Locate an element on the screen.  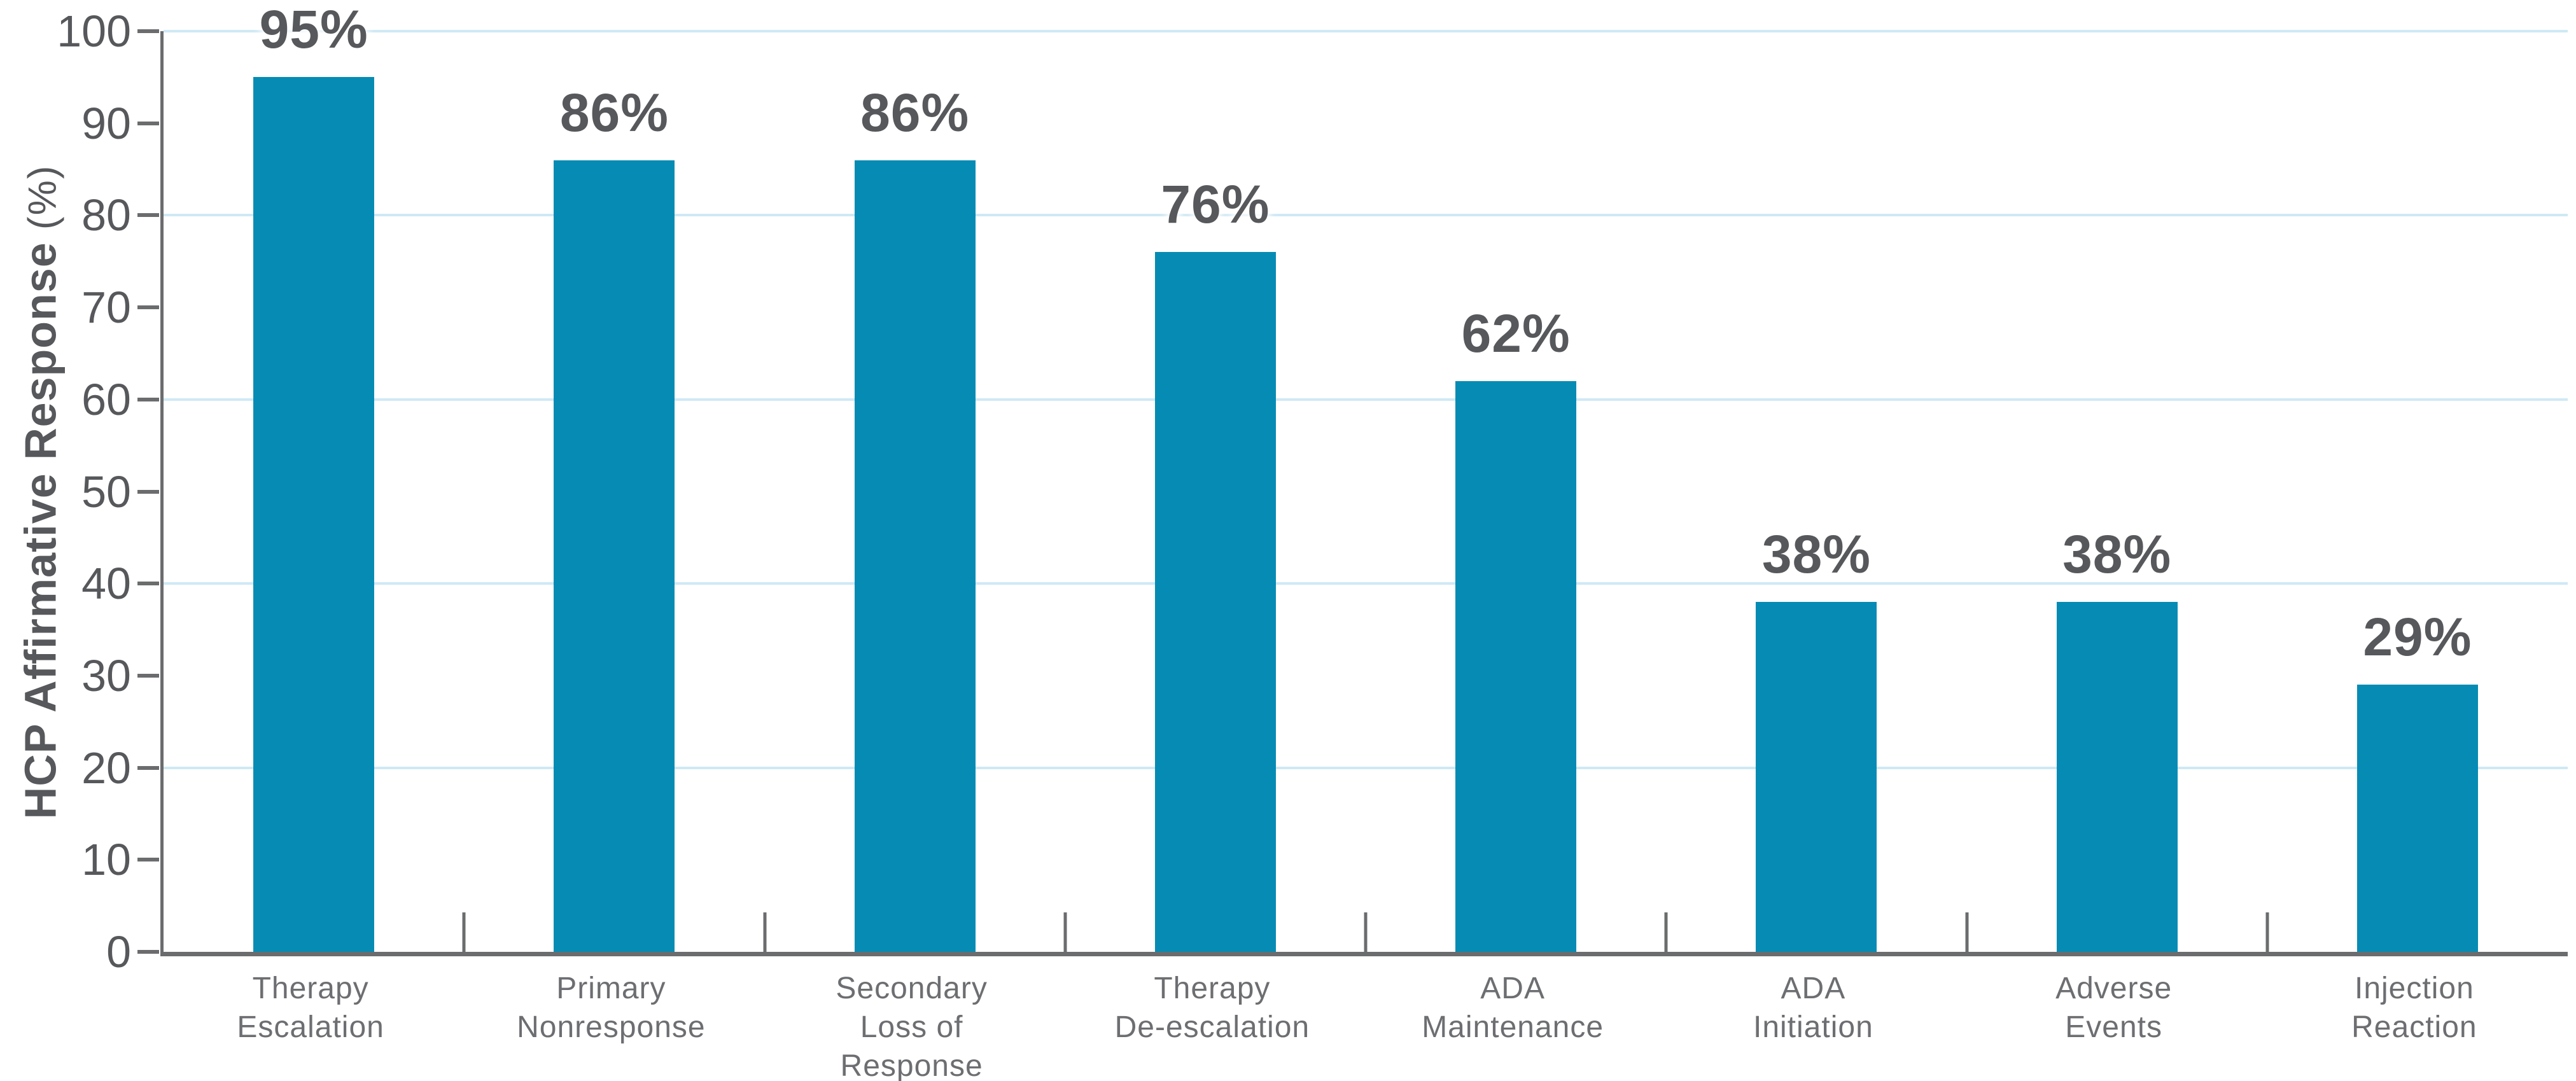
category-label-7: Adverse Events is located at coordinates (2114, 1008).